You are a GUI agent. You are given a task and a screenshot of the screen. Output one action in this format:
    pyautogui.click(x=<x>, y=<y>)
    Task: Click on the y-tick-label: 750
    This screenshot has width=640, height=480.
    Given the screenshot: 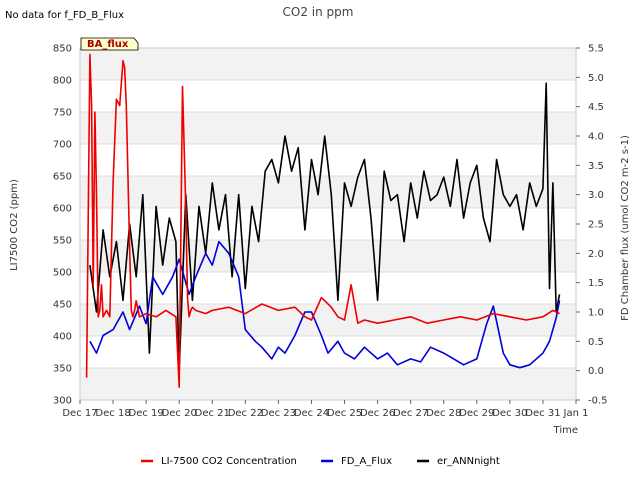 What is the action you would take?
    pyautogui.click(x=62, y=113)
    